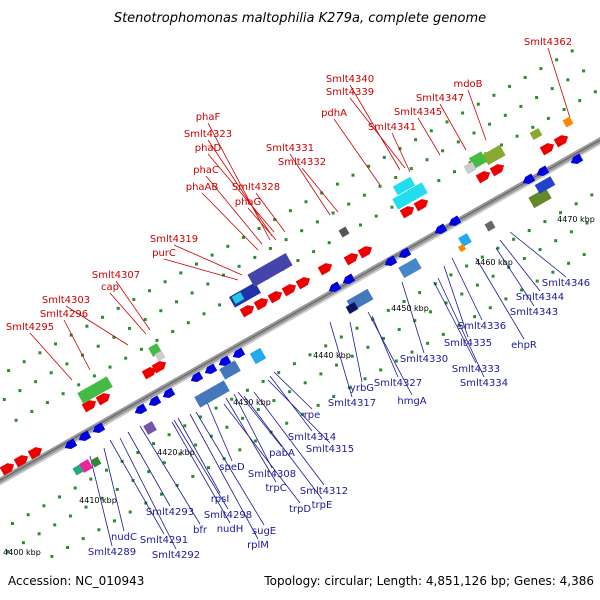 This screenshot has width=600, height=600. What do you see at coordinates (202, 187) in the screenshot?
I see `gene-label: phaAB` at bounding box center [202, 187].